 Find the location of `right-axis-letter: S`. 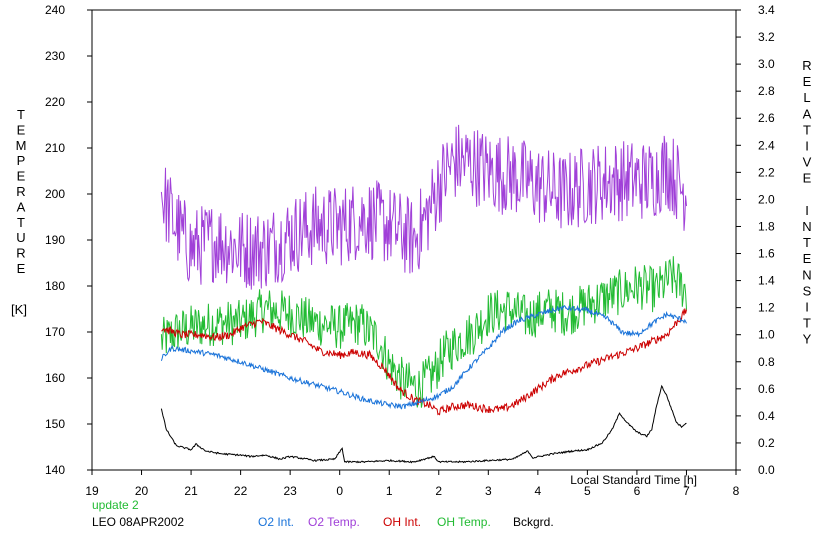

right-axis-letter: S is located at coordinates (807, 290).